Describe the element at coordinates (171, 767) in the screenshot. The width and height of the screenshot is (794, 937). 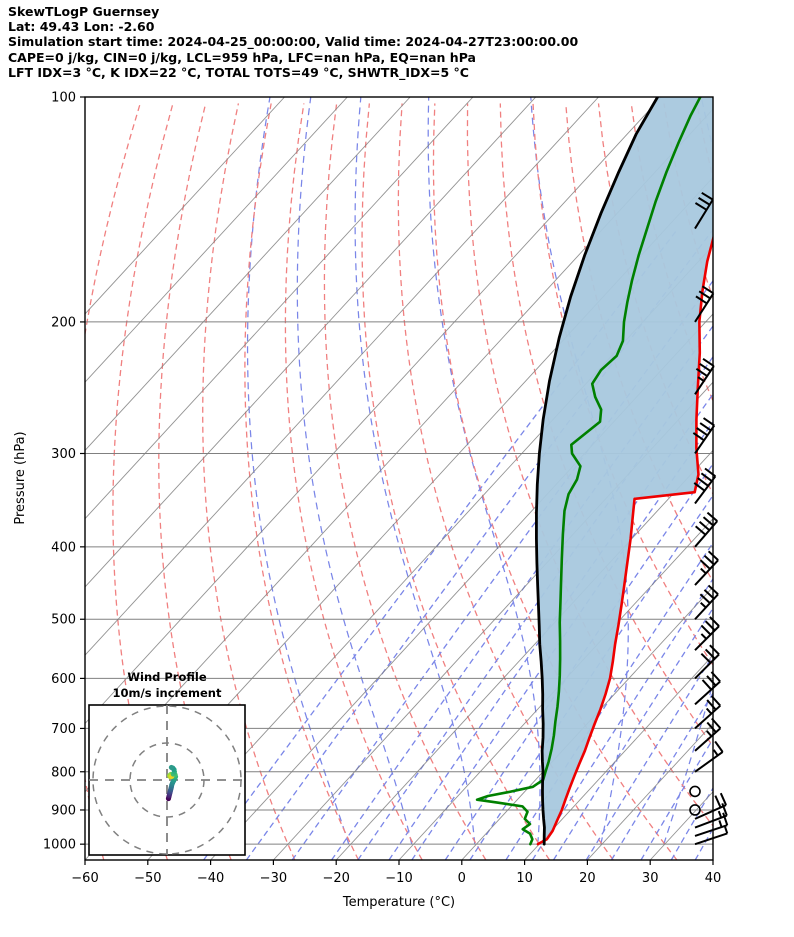
I see `hodograph-point` at that location.